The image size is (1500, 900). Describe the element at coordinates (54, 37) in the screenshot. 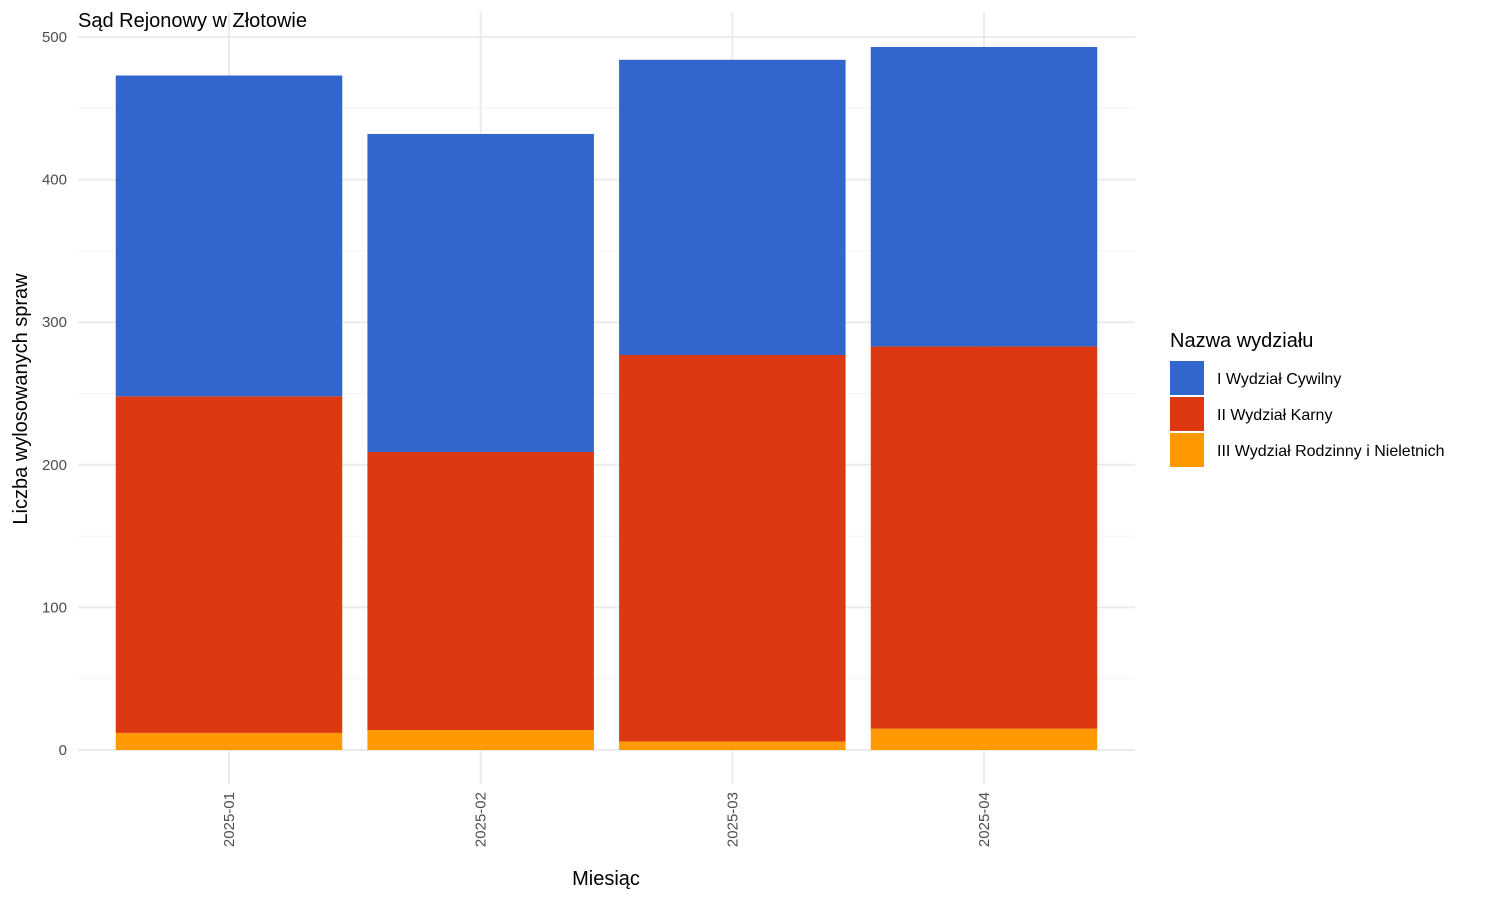

I see `y-tick-label: 500` at that location.